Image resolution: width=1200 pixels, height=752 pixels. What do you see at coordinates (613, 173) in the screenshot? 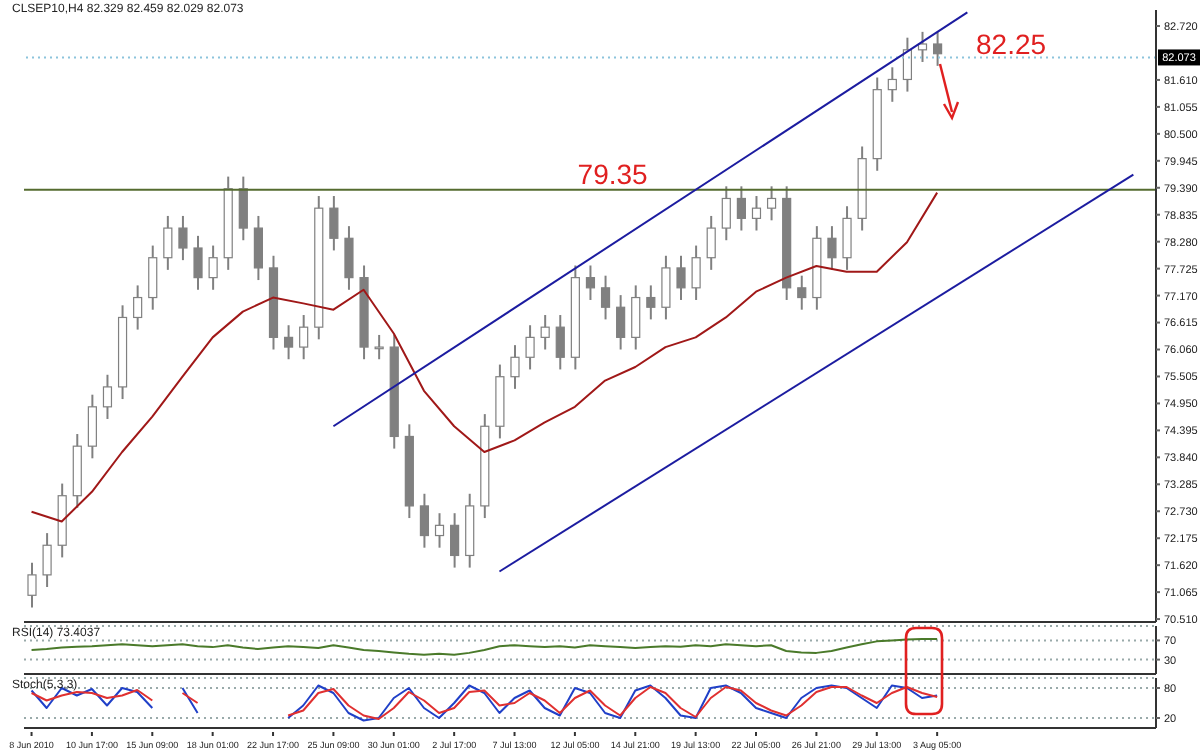
I see `ref-line-label: 79.35` at bounding box center [613, 173].